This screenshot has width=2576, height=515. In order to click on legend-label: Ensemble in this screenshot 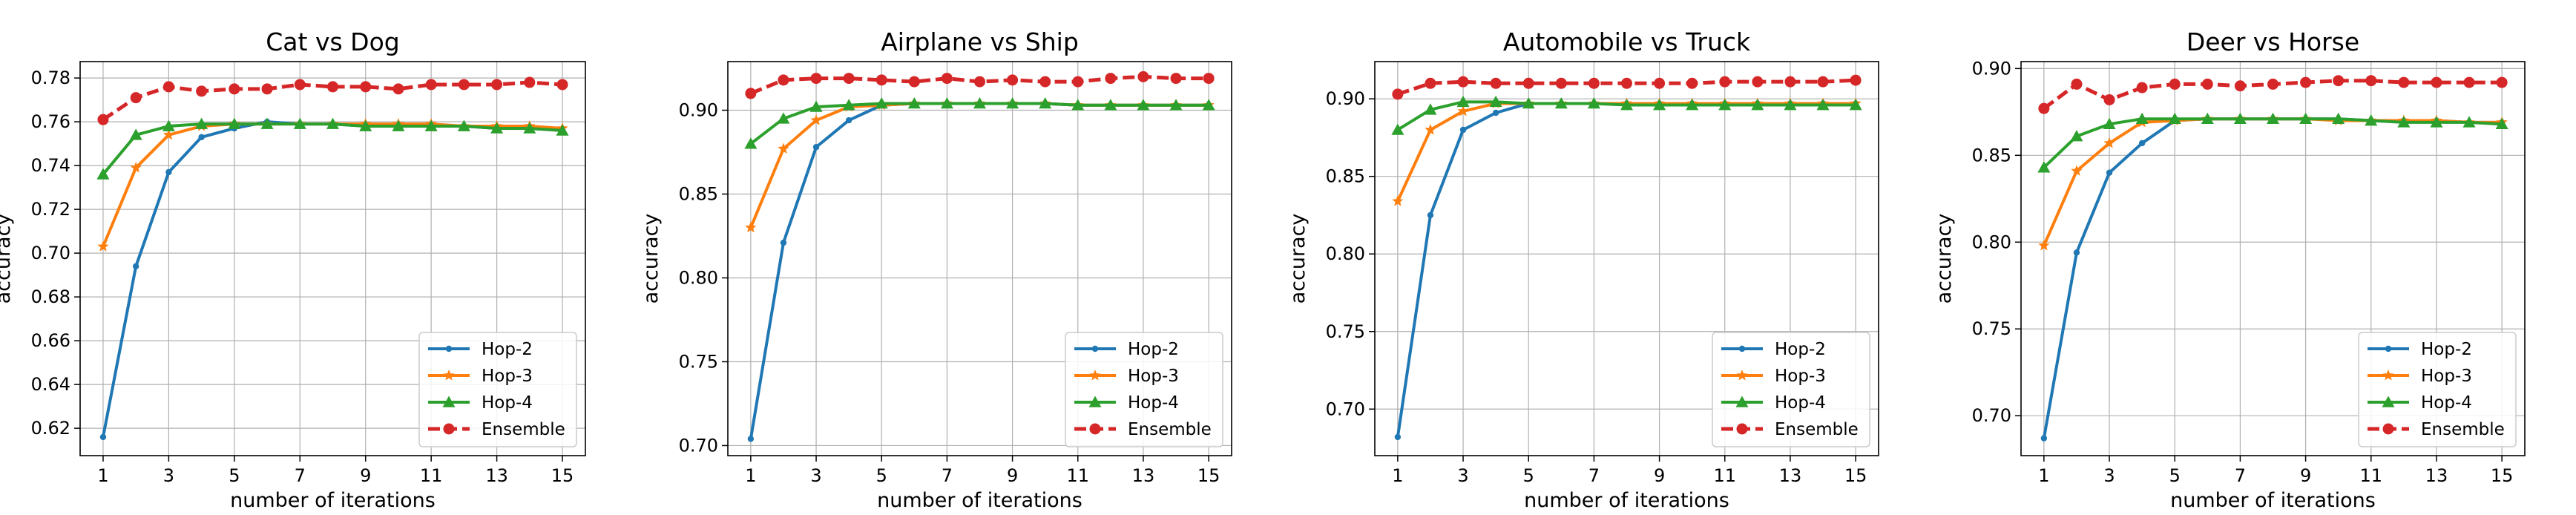, I will do `click(1170, 429)`.